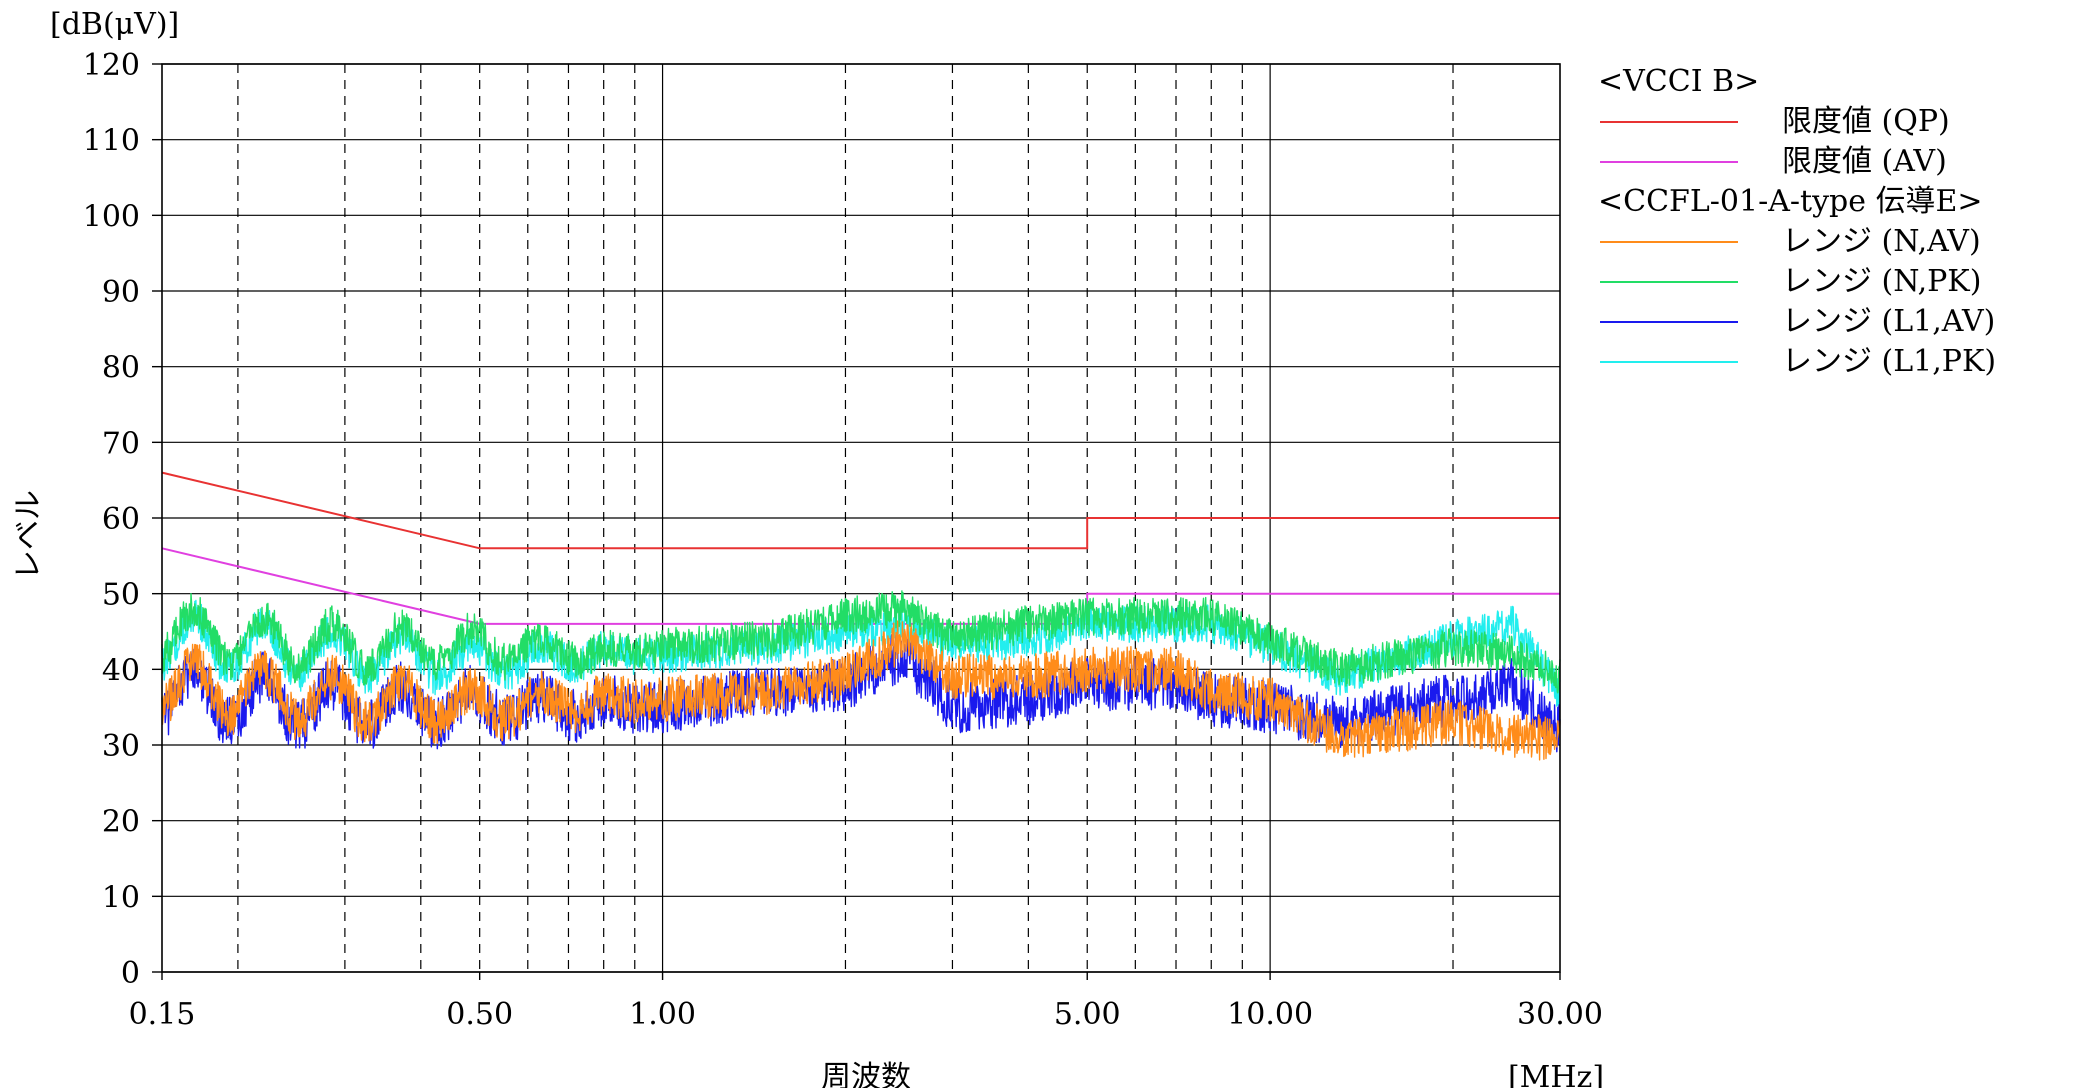 The width and height of the screenshot is (2090, 1088). I want to click on legend-label: レンジ (N,AV), so click(1881, 241).